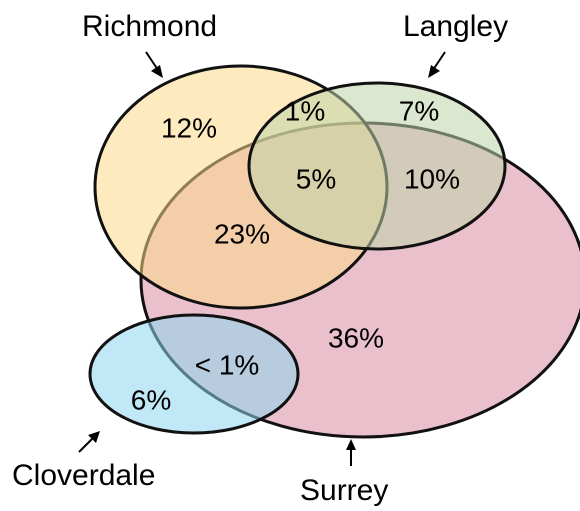  I want to click on cloverdale-ellipse, so click(194, 374).